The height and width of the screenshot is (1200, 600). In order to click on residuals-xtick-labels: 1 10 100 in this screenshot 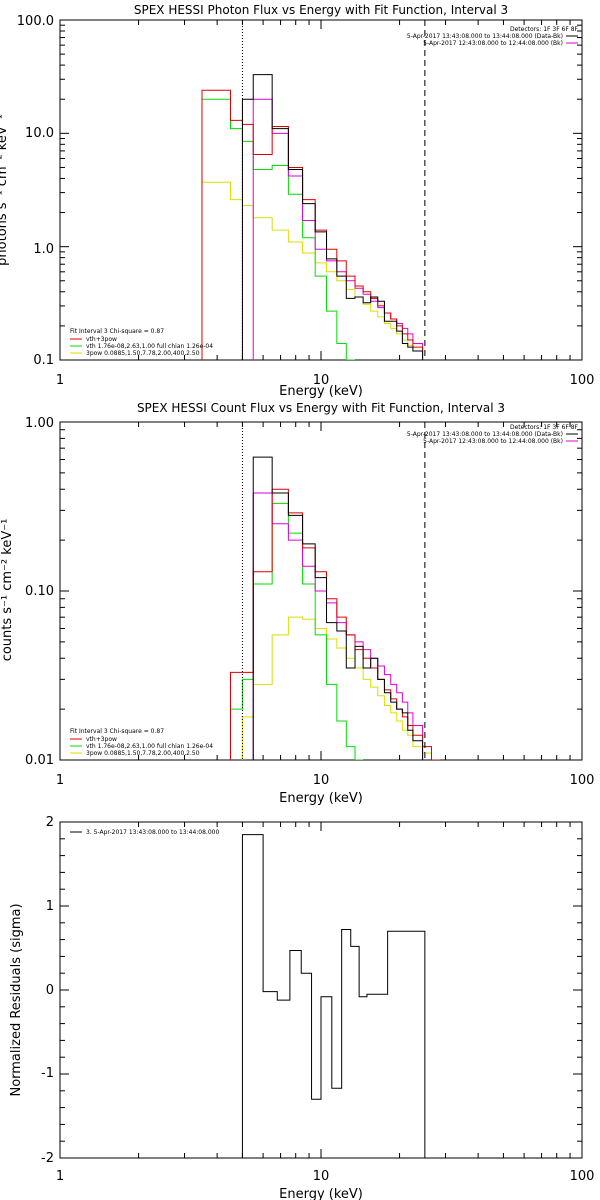, I will do `click(325, 1176)`.